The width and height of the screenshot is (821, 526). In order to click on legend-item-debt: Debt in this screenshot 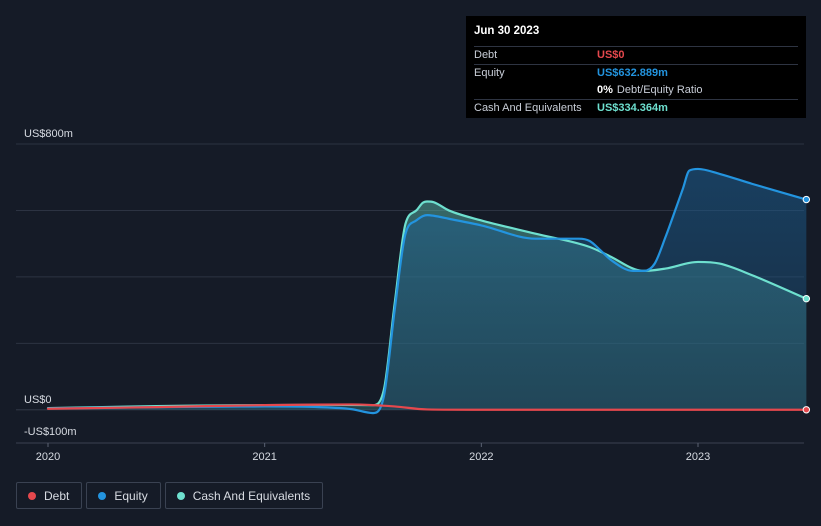, I will do `click(49, 495)`.